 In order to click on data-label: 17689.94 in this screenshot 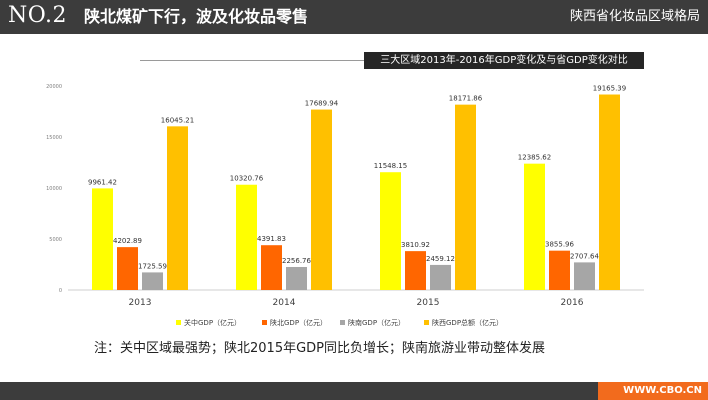, I will do `click(322, 104)`.